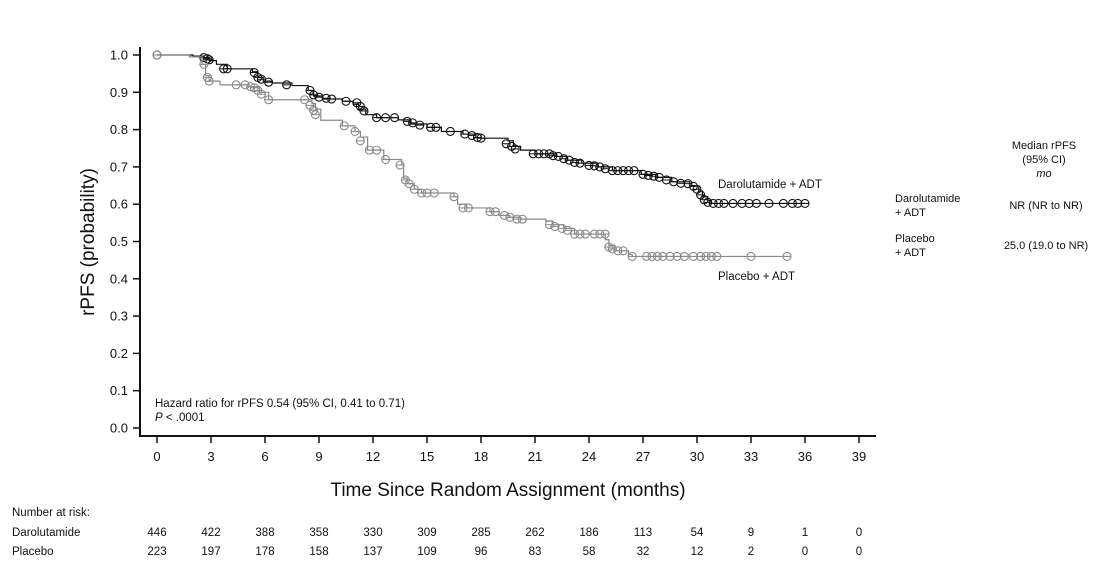  What do you see at coordinates (643, 456) in the screenshot?
I see `x-tick-label: 27` at bounding box center [643, 456].